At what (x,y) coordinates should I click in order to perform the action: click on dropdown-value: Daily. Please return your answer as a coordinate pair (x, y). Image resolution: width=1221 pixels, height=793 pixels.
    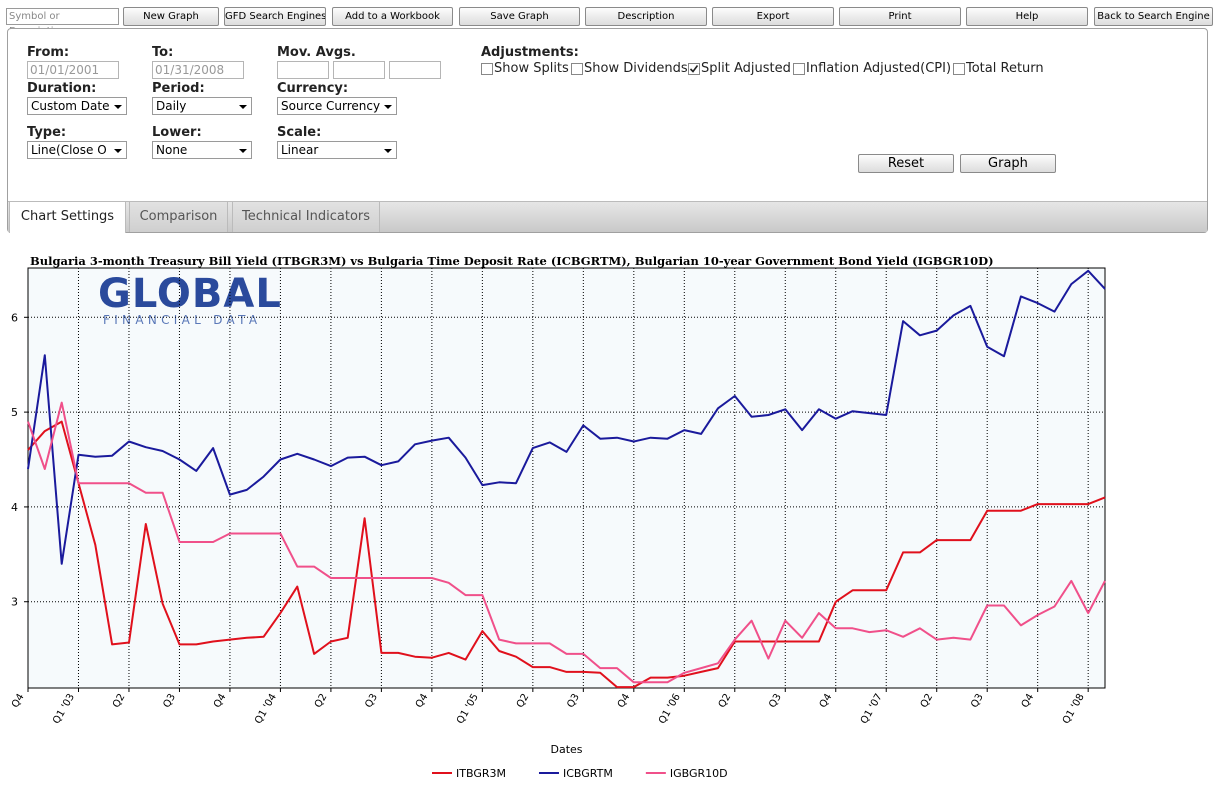
    Looking at the image, I should click on (171, 106).